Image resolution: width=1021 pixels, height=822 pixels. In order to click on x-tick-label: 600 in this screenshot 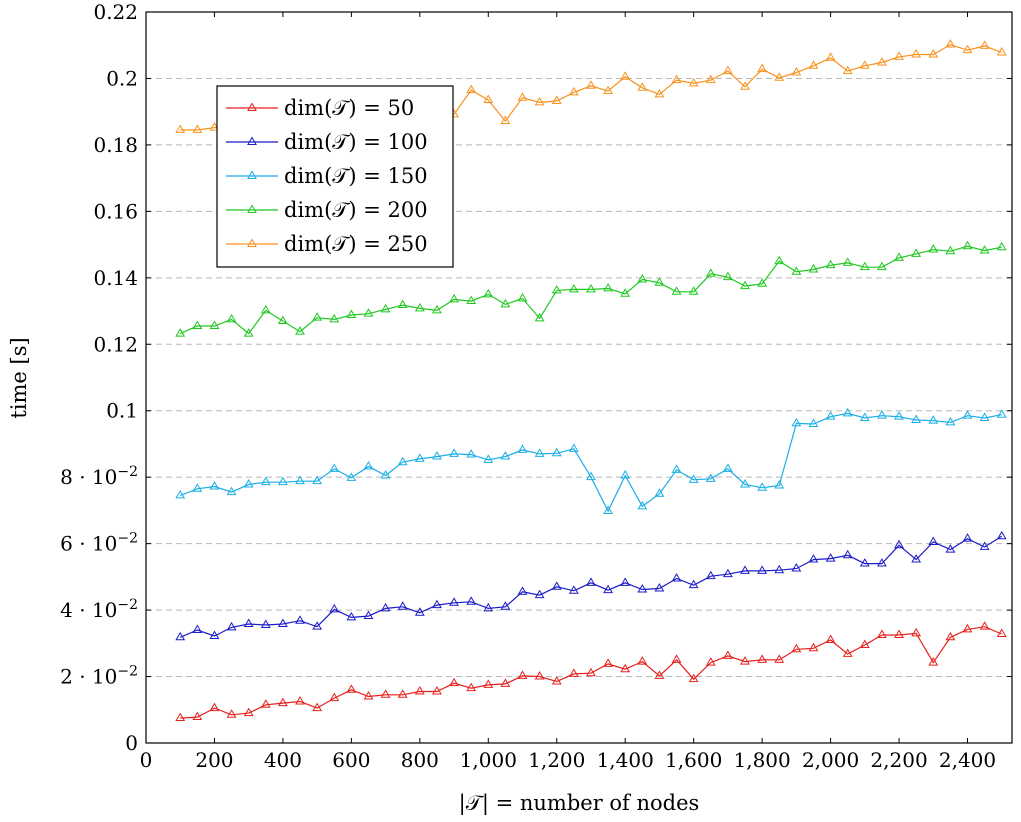, I will do `click(351, 760)`.